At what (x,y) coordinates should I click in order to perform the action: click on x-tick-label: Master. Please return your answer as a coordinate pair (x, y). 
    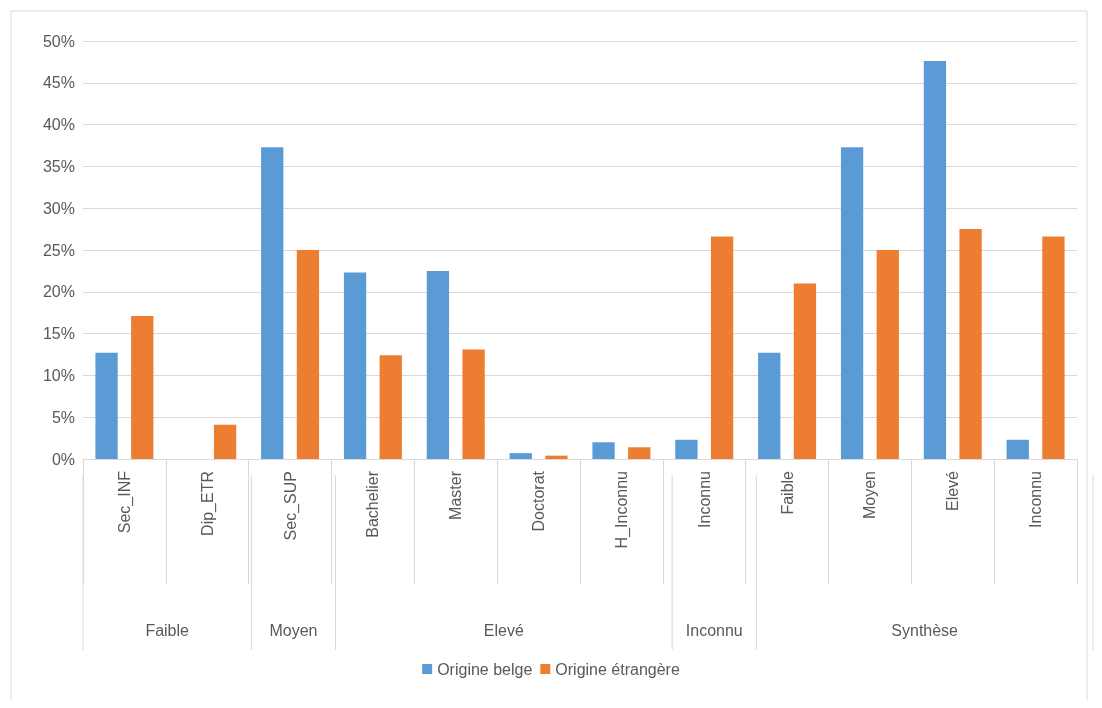
    Looking at the image, I should click on (456, 495).